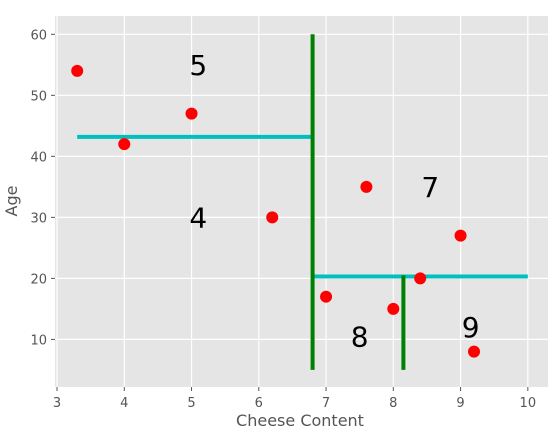 This screenshot has width=560, height=429. Describe the element at coordinates (191, 403) in the screenshot. I see `x-tick-label: 5` at that location.